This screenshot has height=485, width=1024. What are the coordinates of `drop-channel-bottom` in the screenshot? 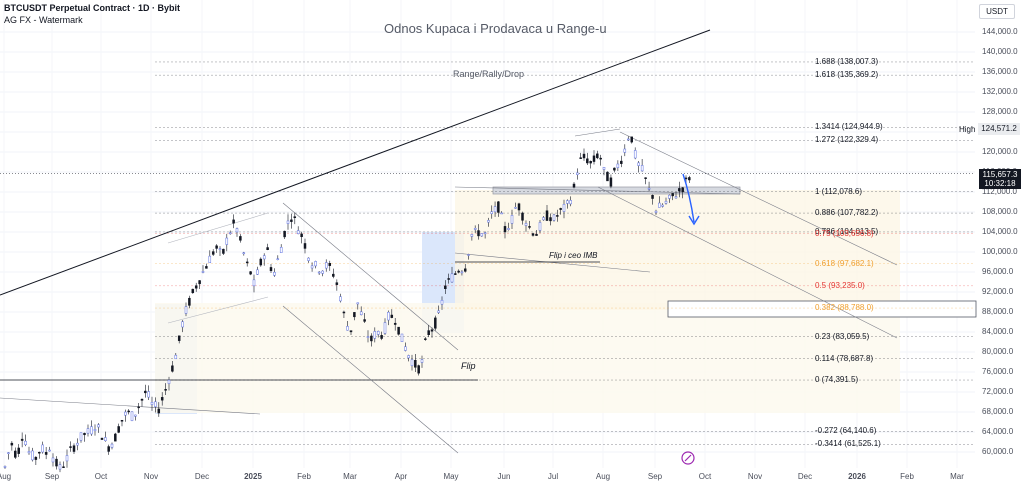 It's located at (370, 379).